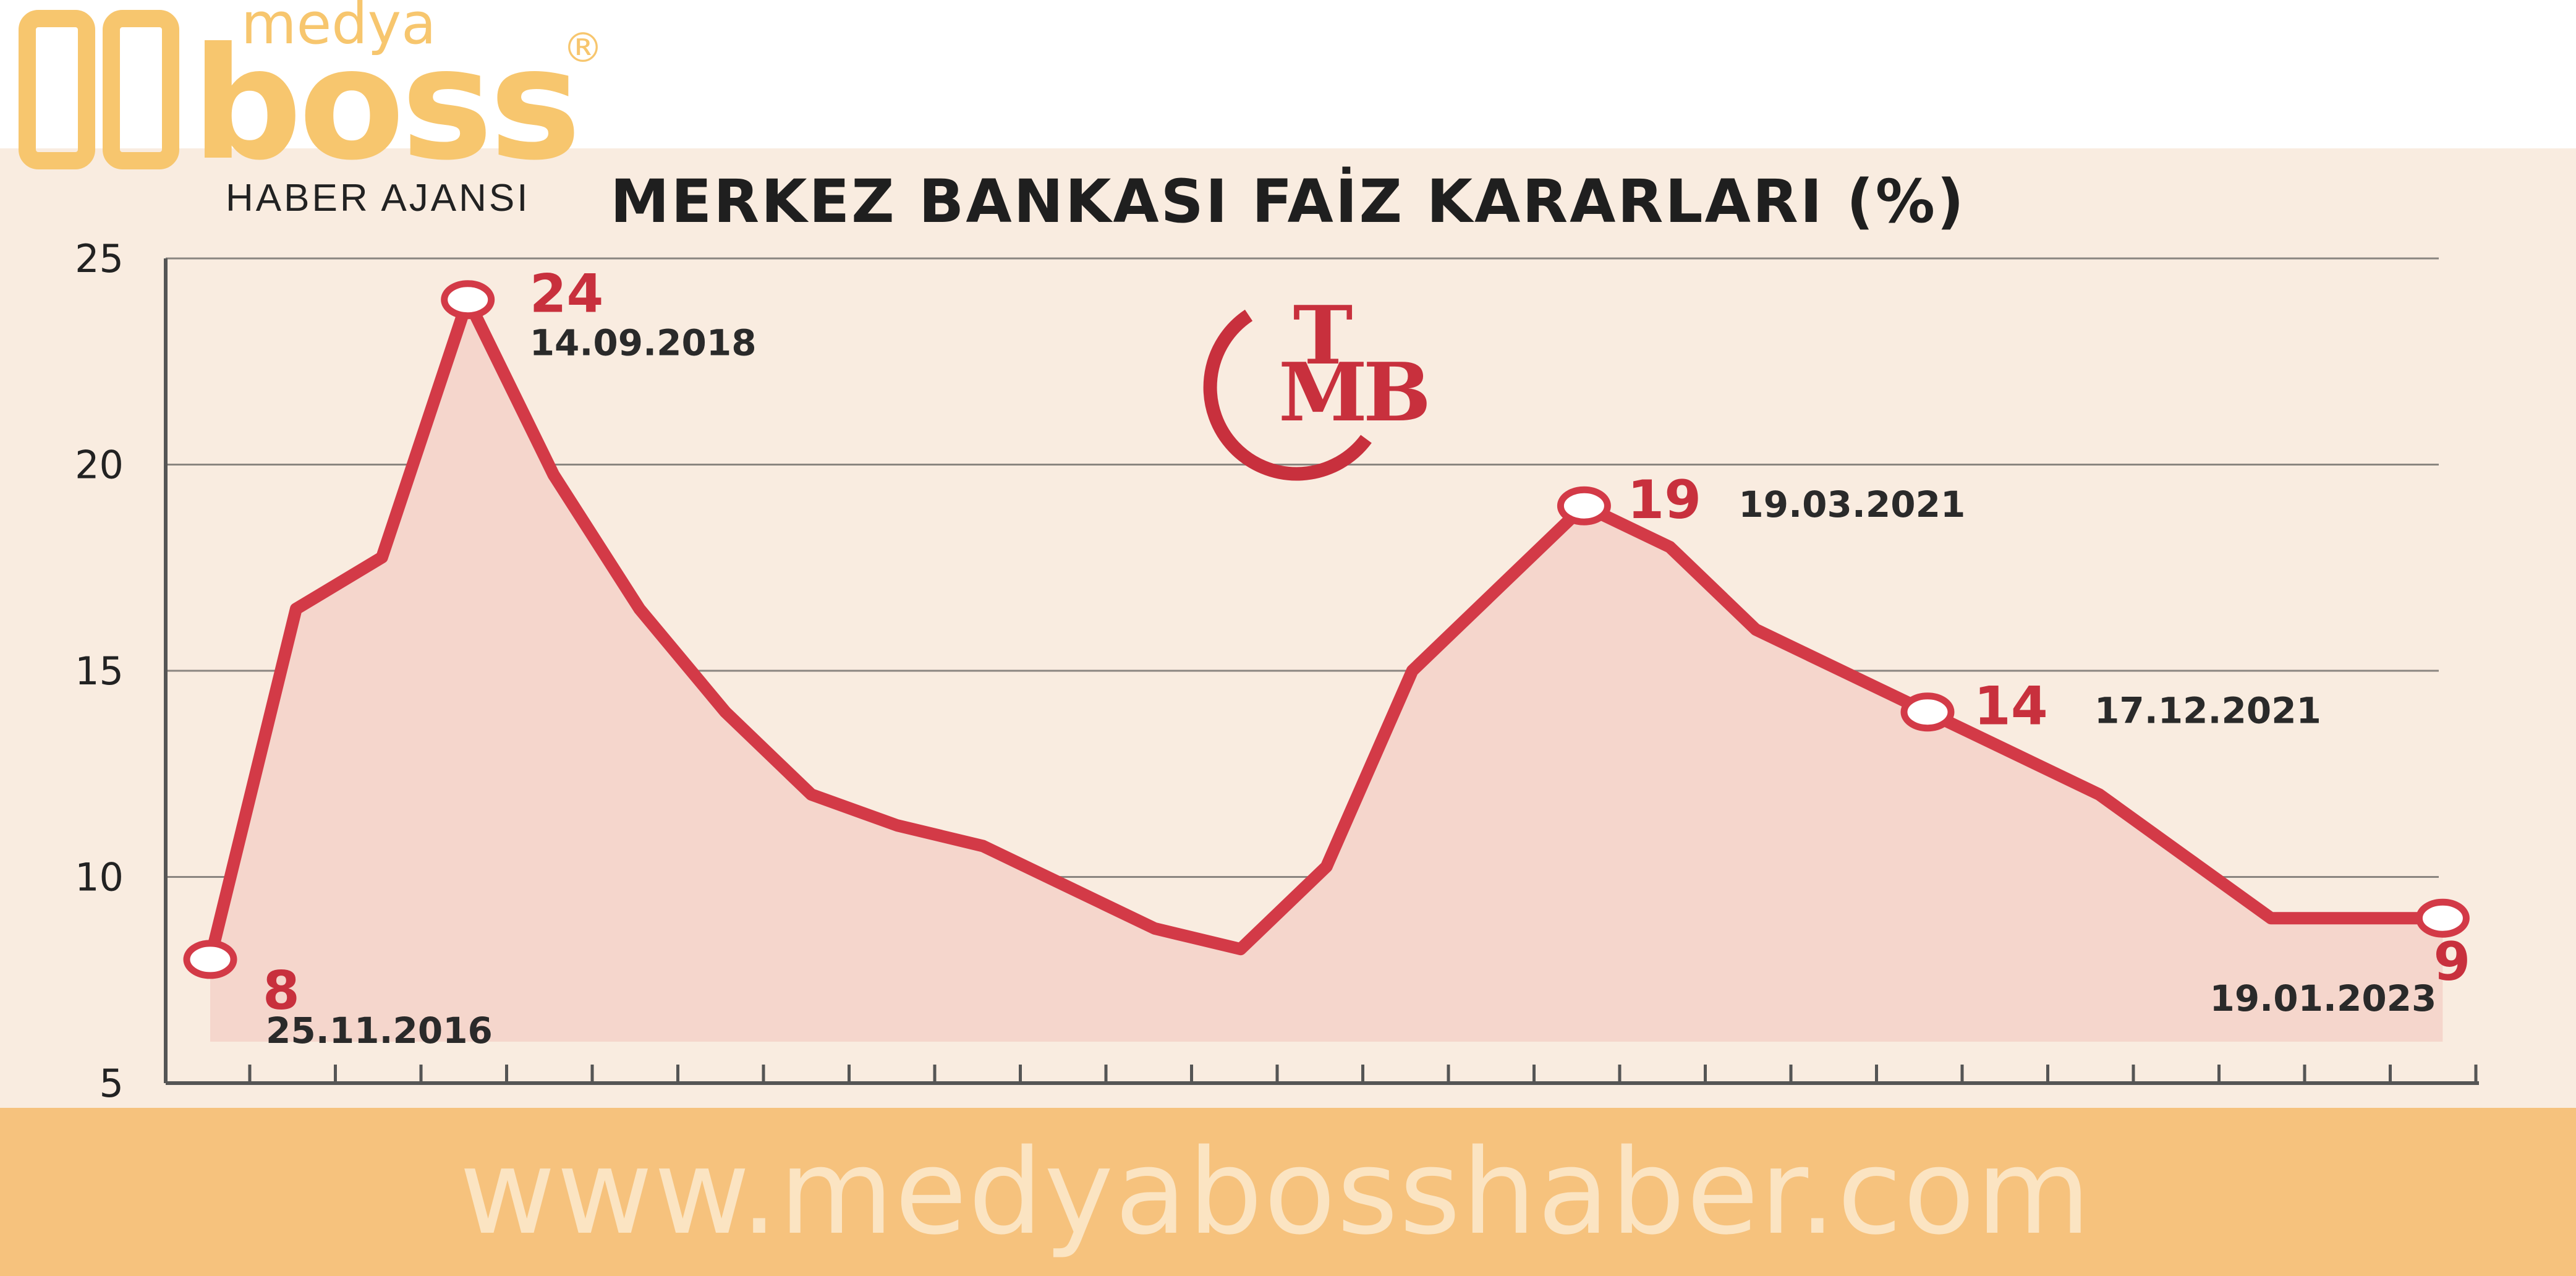  I want to click on value-label: 9, so click(2452, 962).